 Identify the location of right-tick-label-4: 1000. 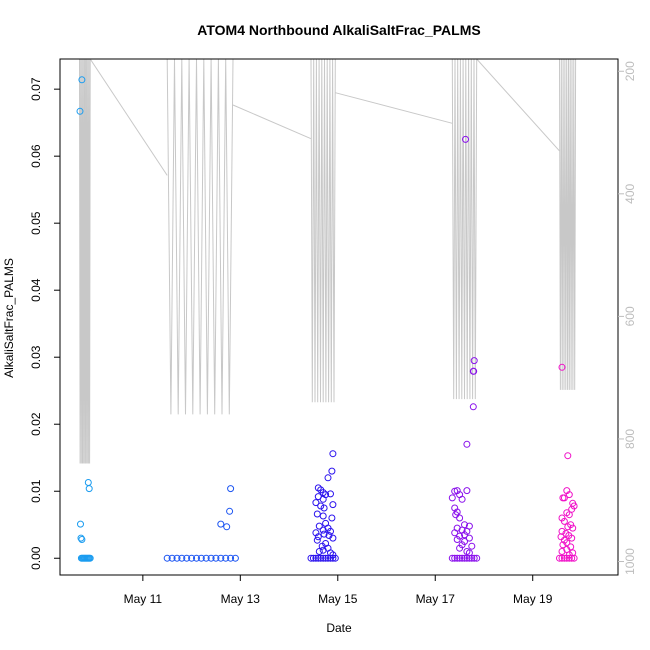
(630, 561).